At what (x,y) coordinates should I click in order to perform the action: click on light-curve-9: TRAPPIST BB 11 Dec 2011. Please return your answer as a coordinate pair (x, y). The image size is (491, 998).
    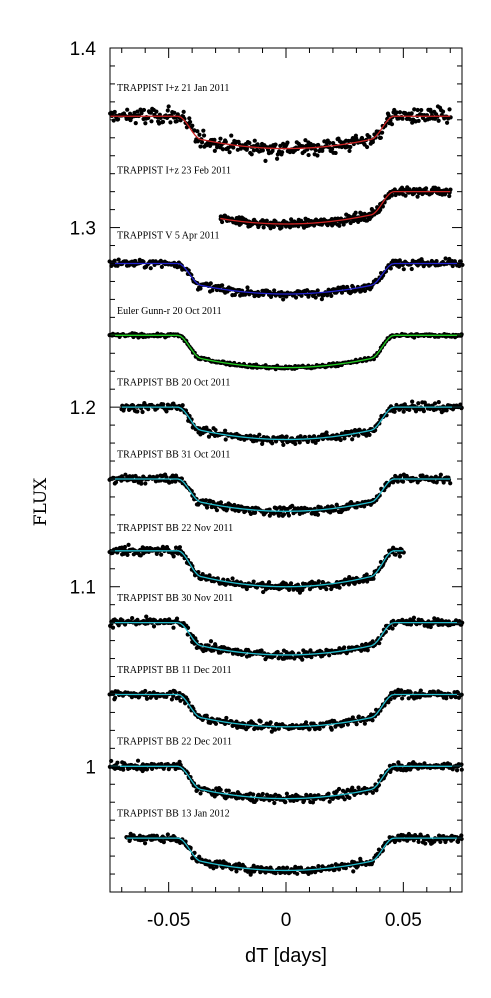
    Looking at the image, I should click on (285, 699).